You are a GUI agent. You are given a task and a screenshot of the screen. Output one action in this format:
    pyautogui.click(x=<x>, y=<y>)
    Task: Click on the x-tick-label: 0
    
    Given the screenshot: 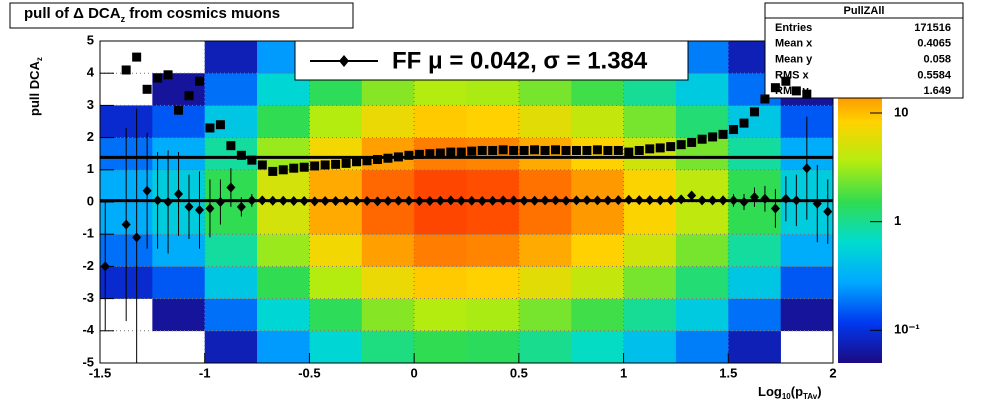 What is the action you would take?
    pyautogui.click(x=414, y=372)
    